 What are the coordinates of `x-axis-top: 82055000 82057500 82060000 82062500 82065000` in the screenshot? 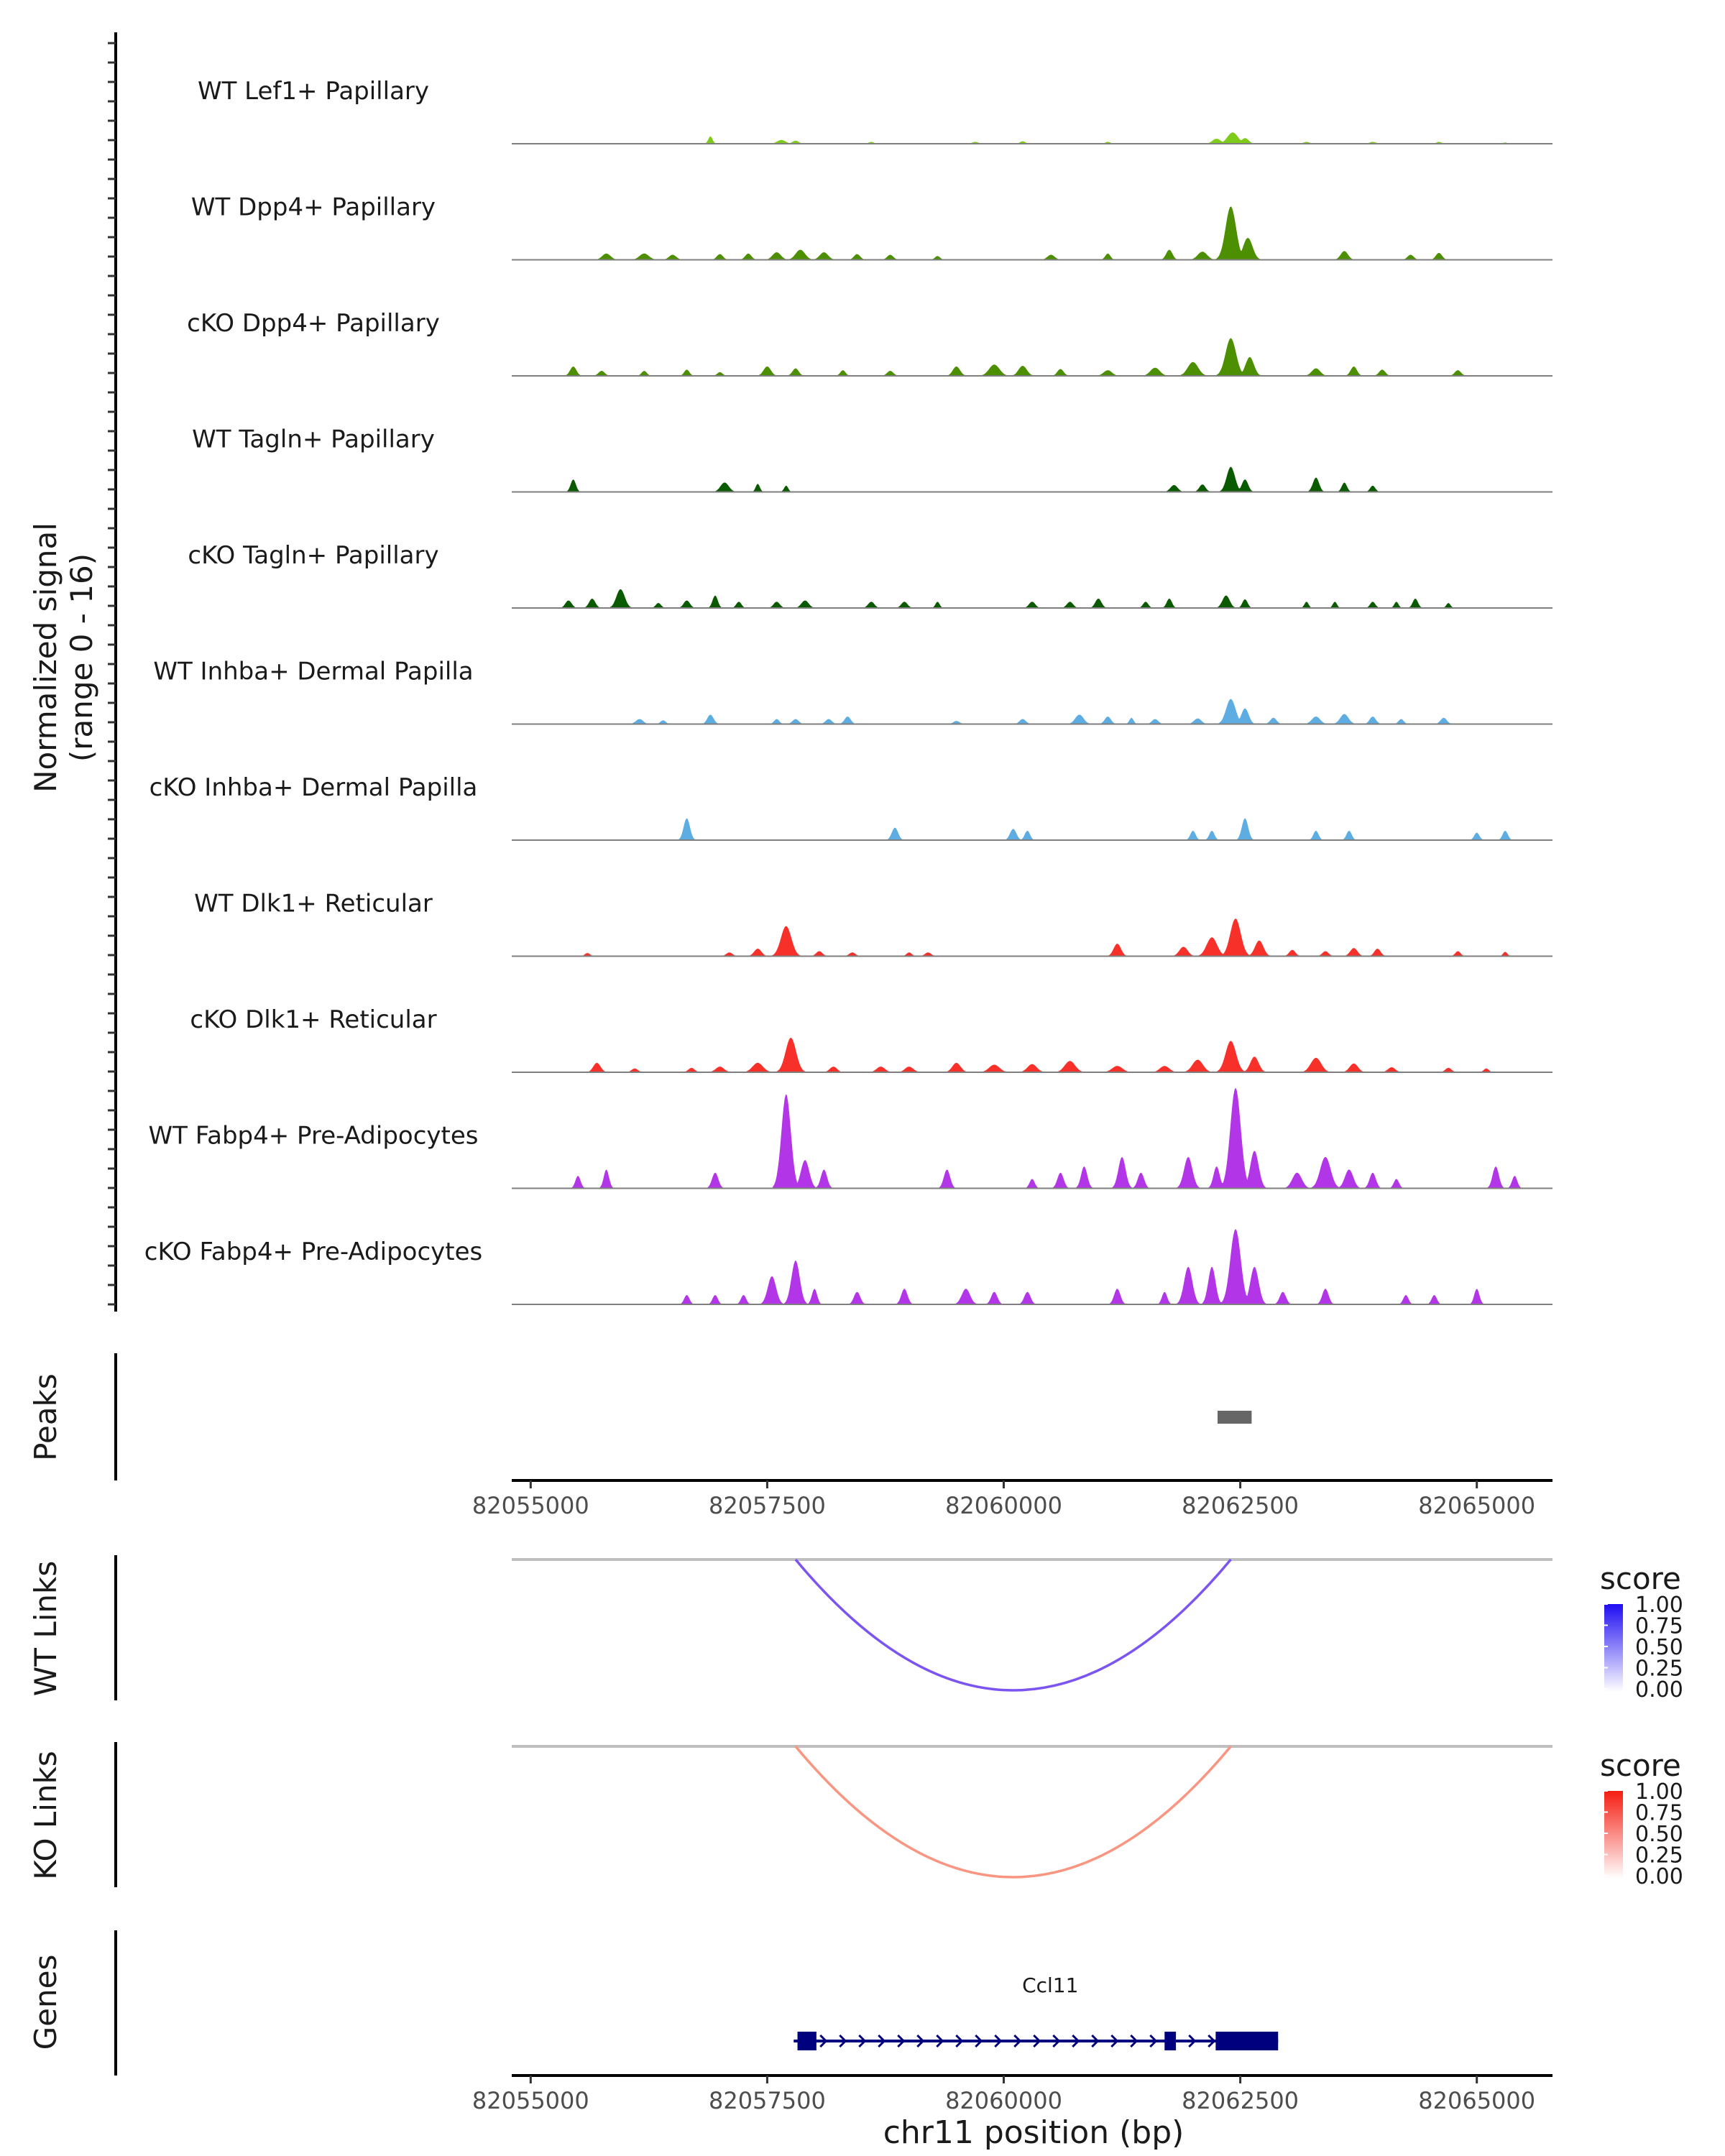 It's located at (1012, 1499).